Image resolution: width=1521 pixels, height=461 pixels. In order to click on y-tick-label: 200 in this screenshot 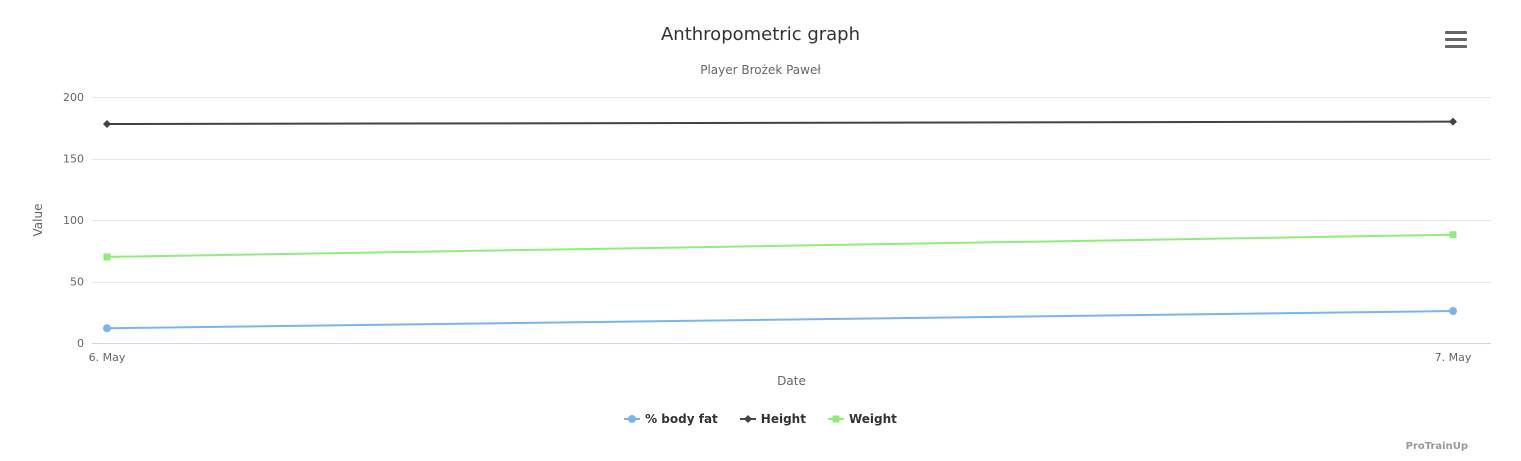, I will do `click(73, 97)`.